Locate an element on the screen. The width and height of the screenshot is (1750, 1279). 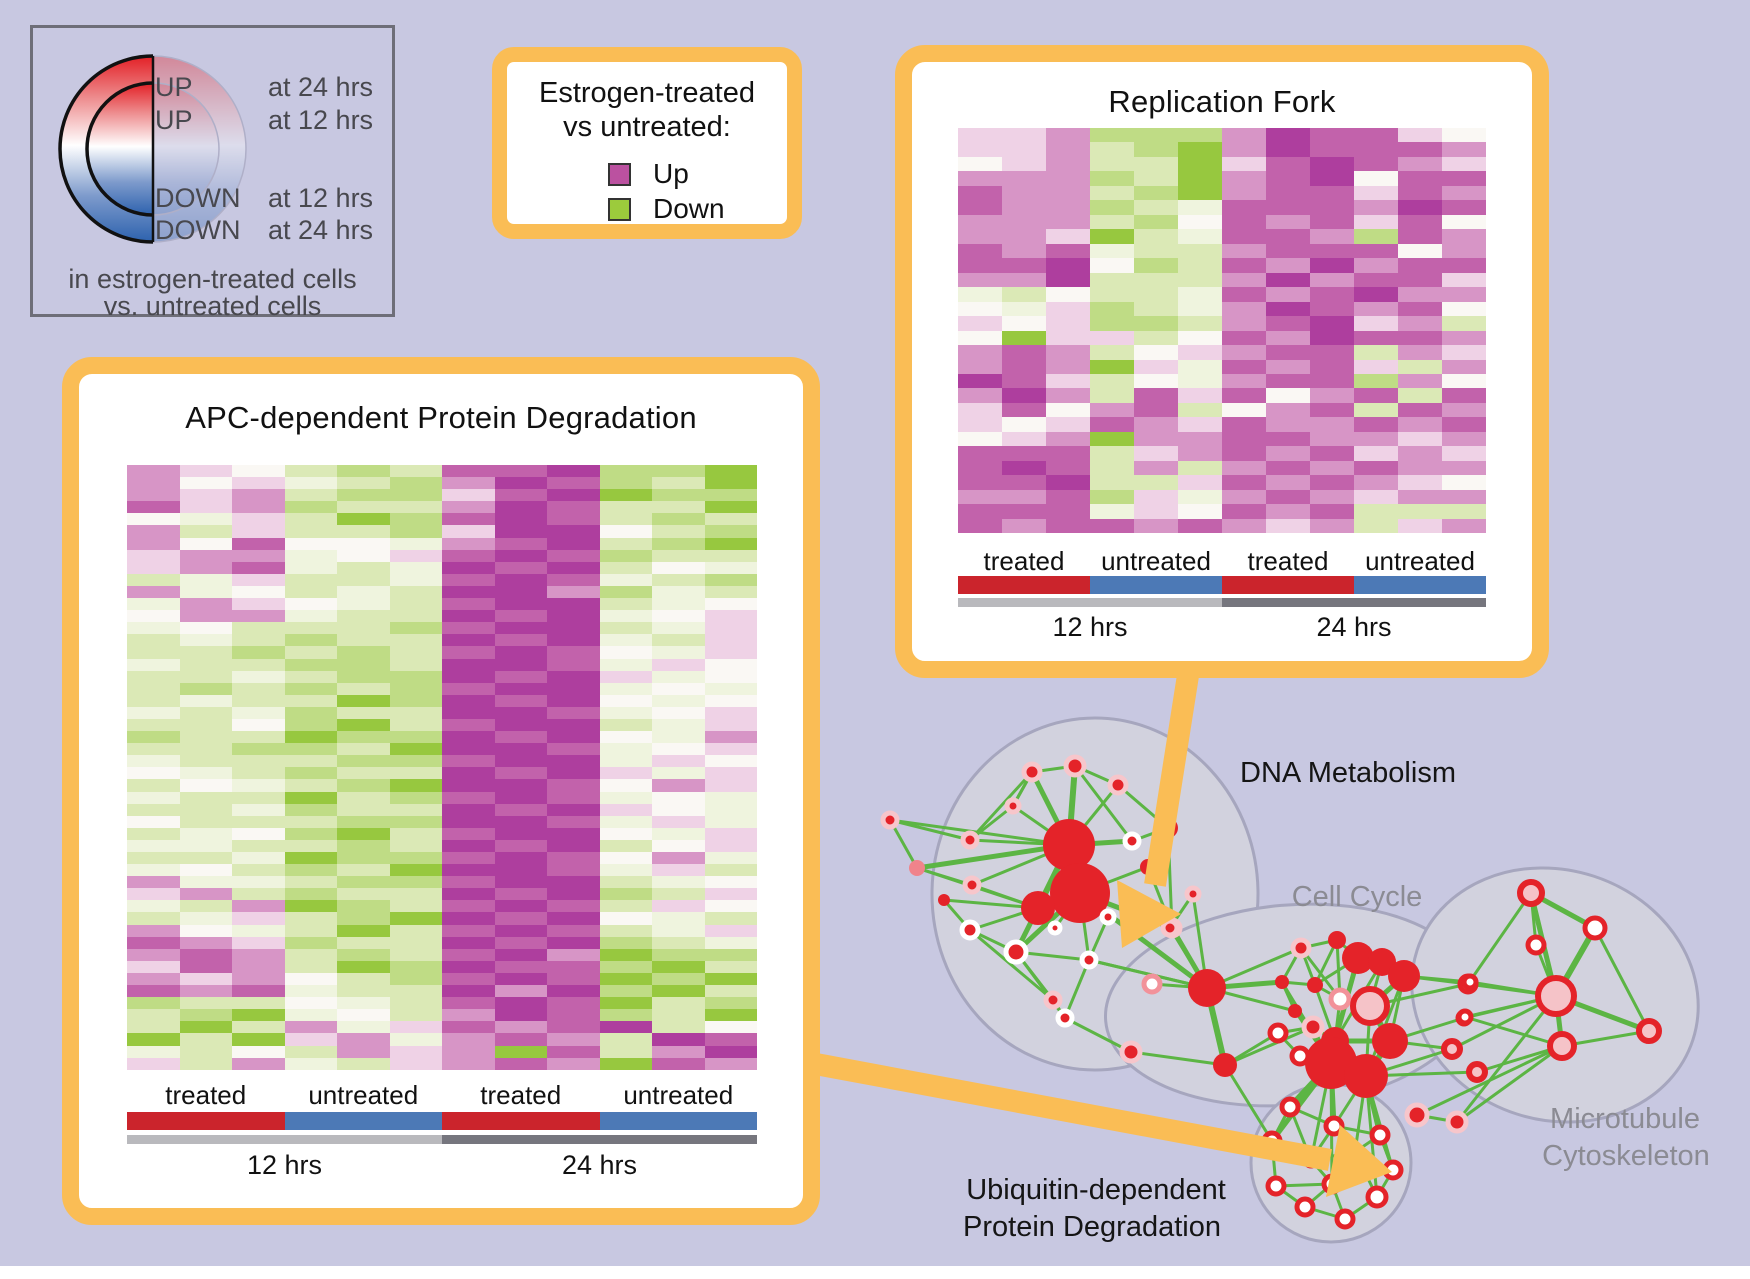
ring-time-label: at 12 hrs is located at coordinates (321, 120).